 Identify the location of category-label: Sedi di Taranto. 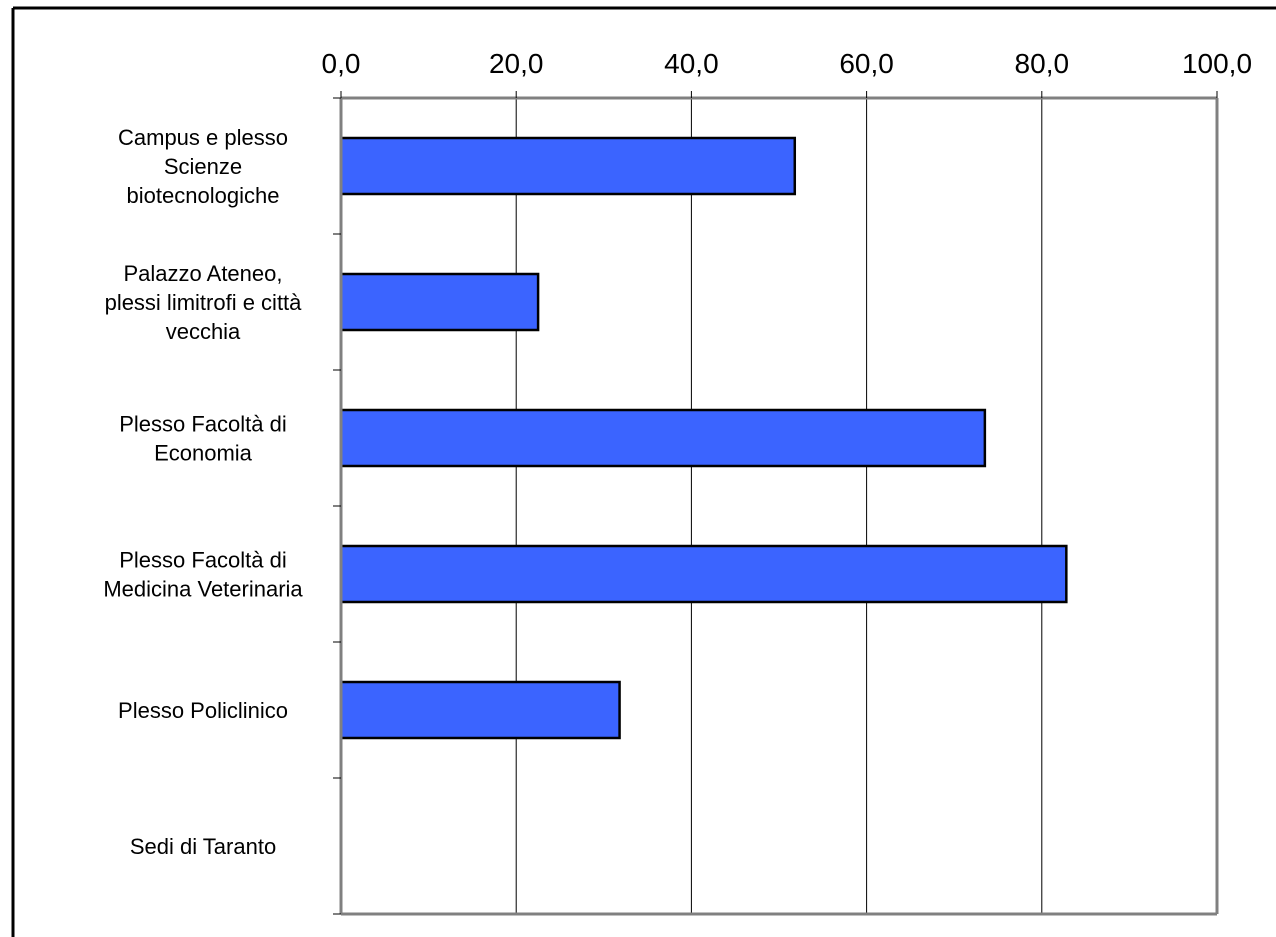
(203, 846).